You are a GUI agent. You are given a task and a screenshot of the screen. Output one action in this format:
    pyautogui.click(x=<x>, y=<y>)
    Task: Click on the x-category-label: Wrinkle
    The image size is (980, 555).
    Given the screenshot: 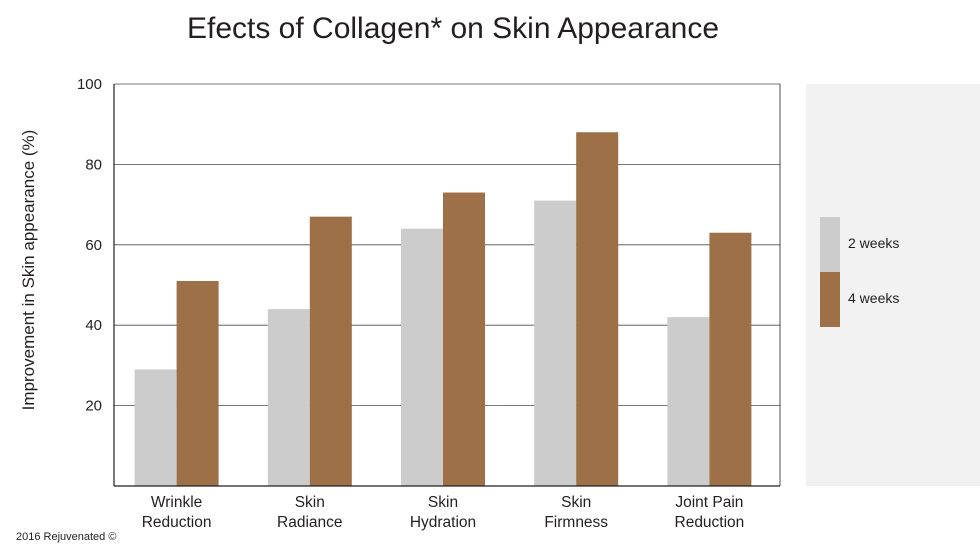 What is the action you would take?
    pyautogui.click(x=176, y=502)
    